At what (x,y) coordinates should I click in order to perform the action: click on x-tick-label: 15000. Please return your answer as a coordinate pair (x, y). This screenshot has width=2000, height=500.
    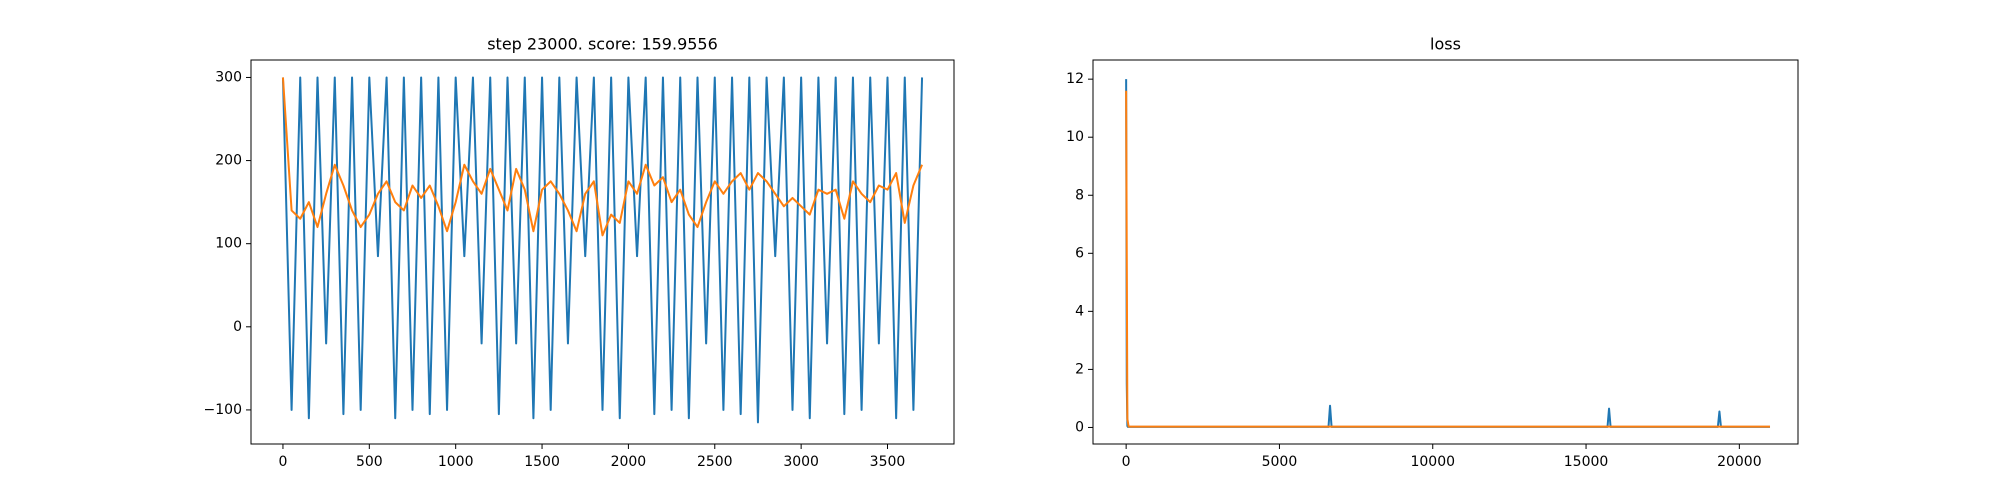
    Looking at the image, I should click on (1586, 462).